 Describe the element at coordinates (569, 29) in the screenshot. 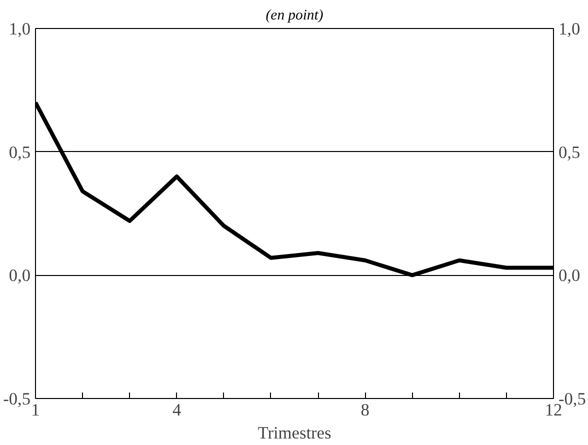

I see `y2-tick-label: 1,0` at that location.